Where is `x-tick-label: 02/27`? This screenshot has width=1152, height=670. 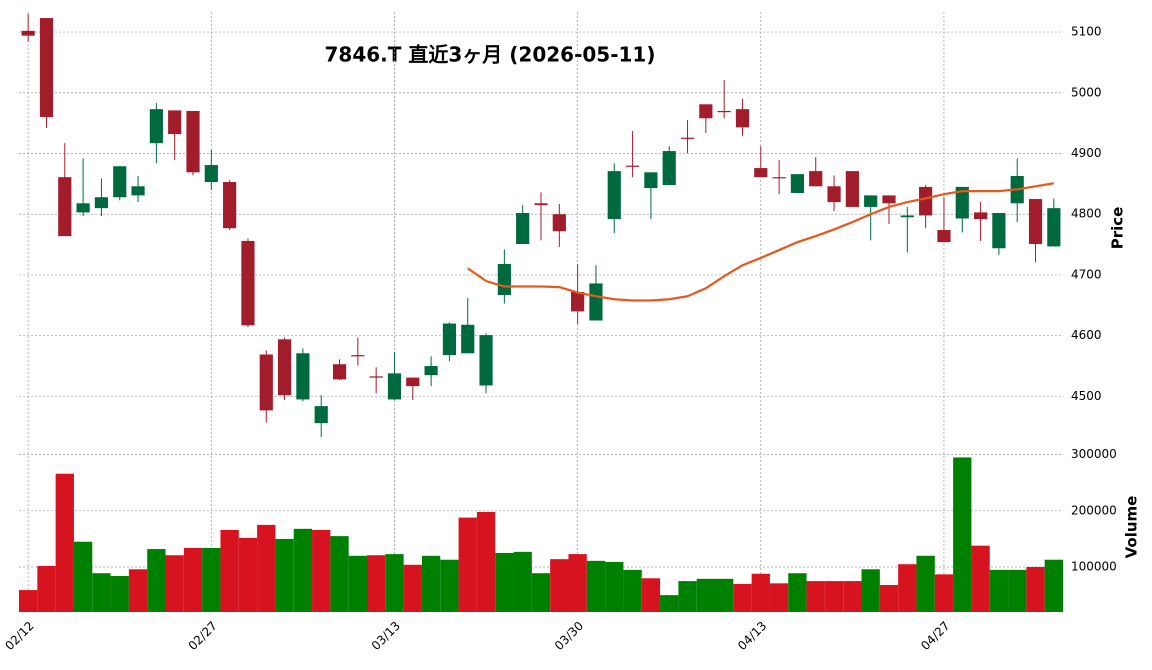 x-tick-label: 02/27 is located at coordinates (203, 636).